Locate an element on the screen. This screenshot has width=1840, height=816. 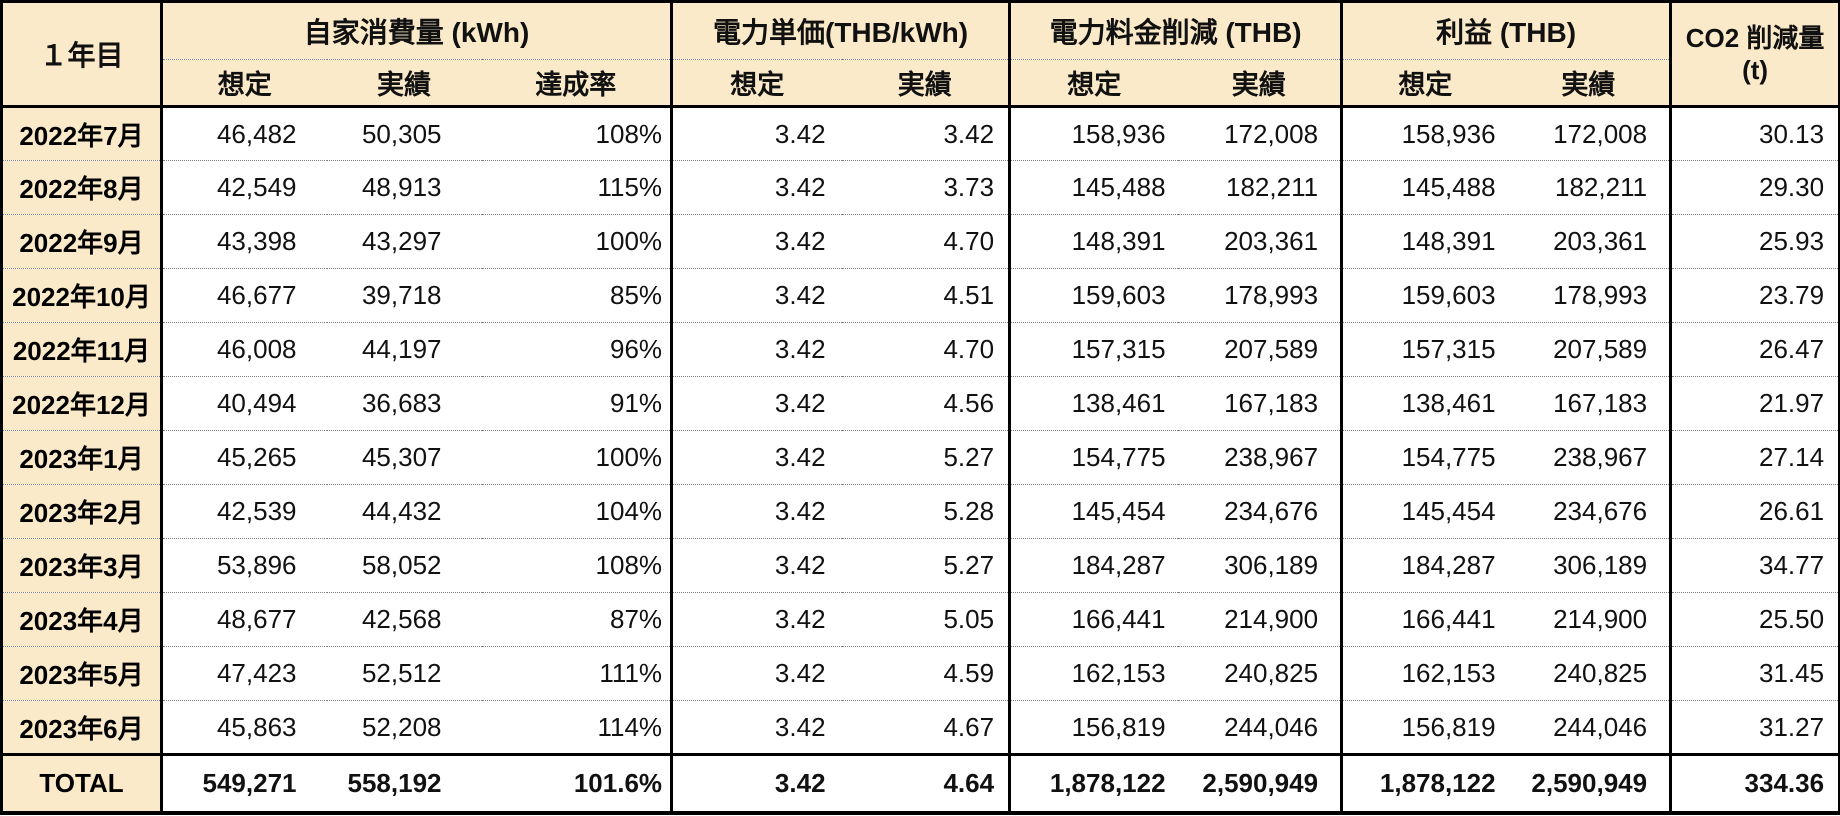
data-cell: 115% is located at coordinates (577, 187).